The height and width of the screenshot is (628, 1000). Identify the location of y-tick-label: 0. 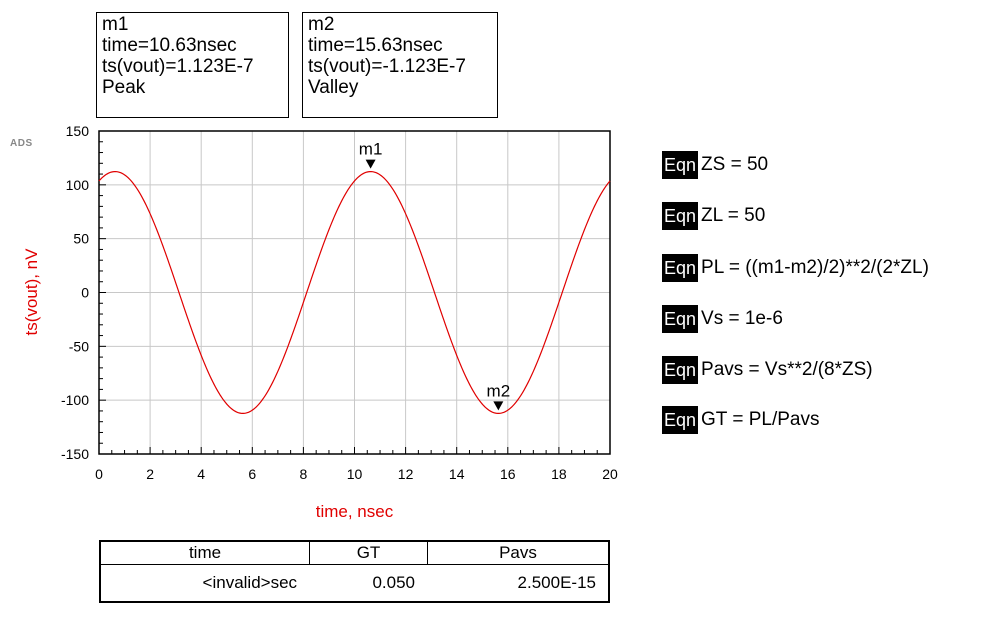
(85, 293).